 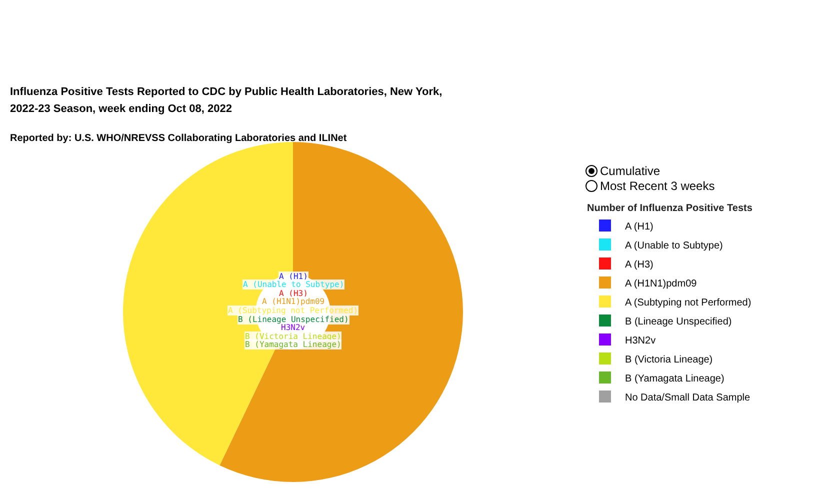 I want to click on category-label: B (Yamagata Lineage), so click(x=293, y=344).